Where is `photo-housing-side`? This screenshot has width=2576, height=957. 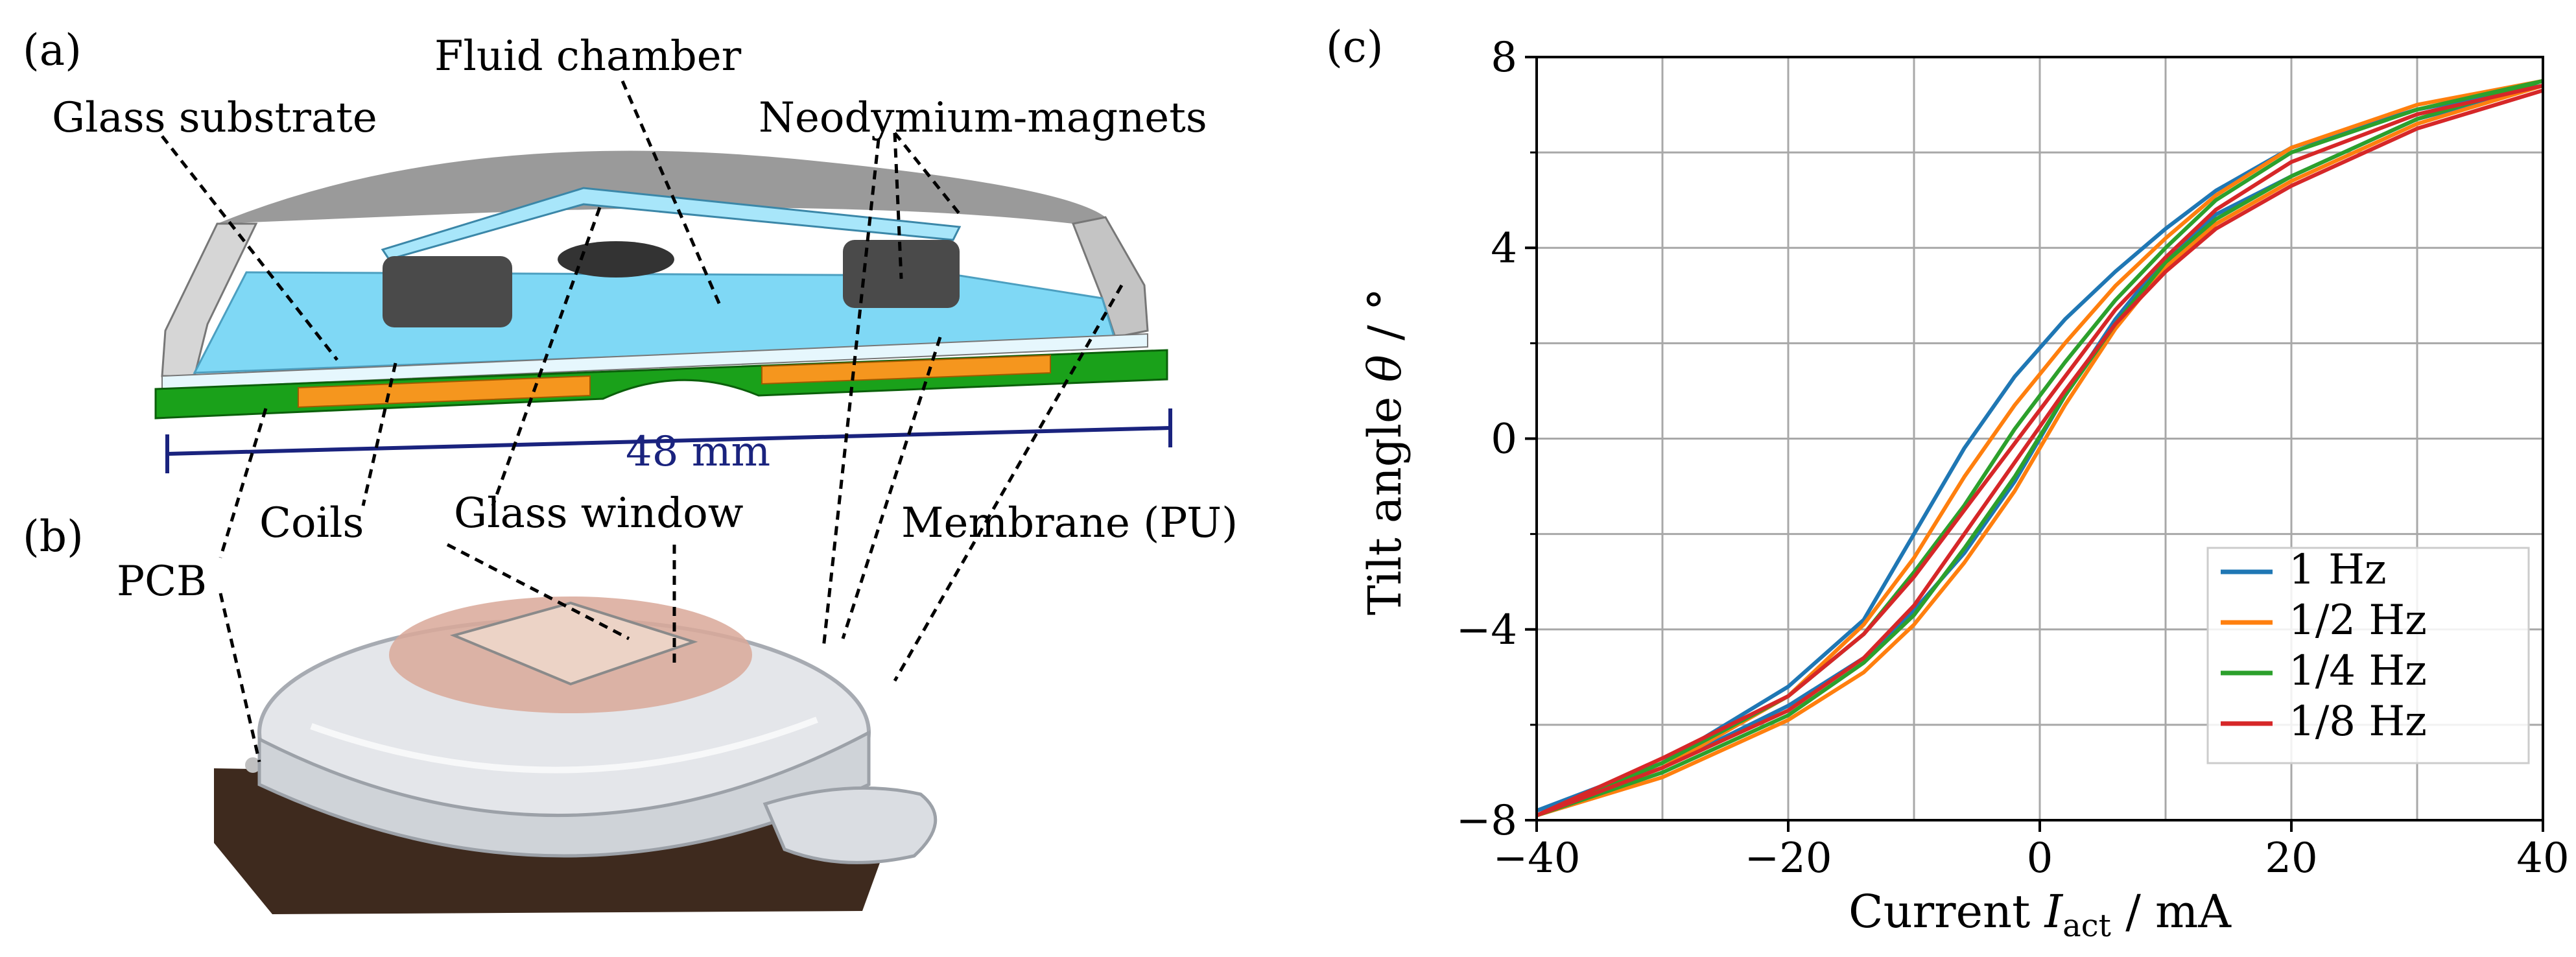 photo-housing-side is located at coordinates (564, 793).